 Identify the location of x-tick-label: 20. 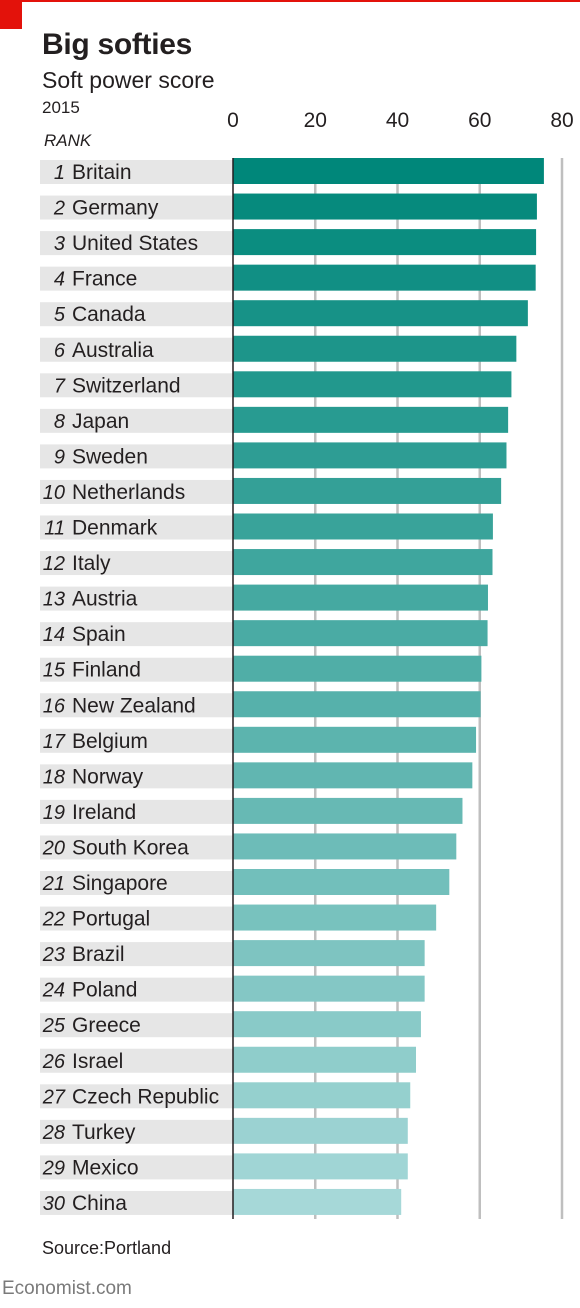
(315, 120).